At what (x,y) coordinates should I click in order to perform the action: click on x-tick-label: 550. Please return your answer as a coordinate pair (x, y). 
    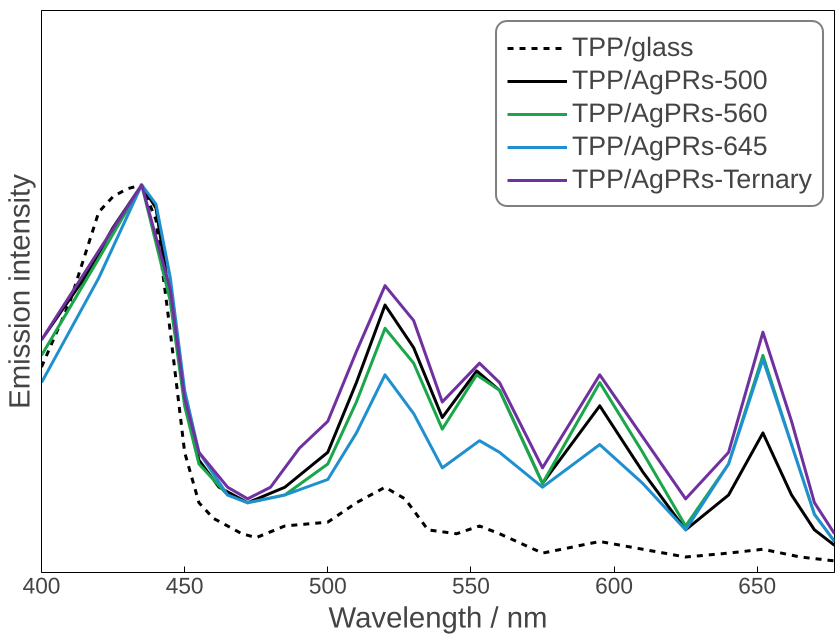
    Looking at the image, I should click on (471, 585).